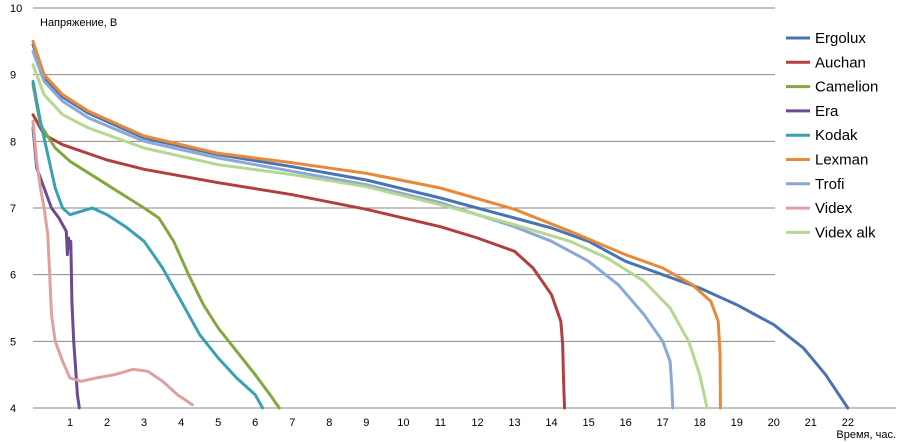  What do you see at coordinates (841, 160) in the screenshot?
I see `legend-label-lexman: Lexman` at bounding box center [841, 160].